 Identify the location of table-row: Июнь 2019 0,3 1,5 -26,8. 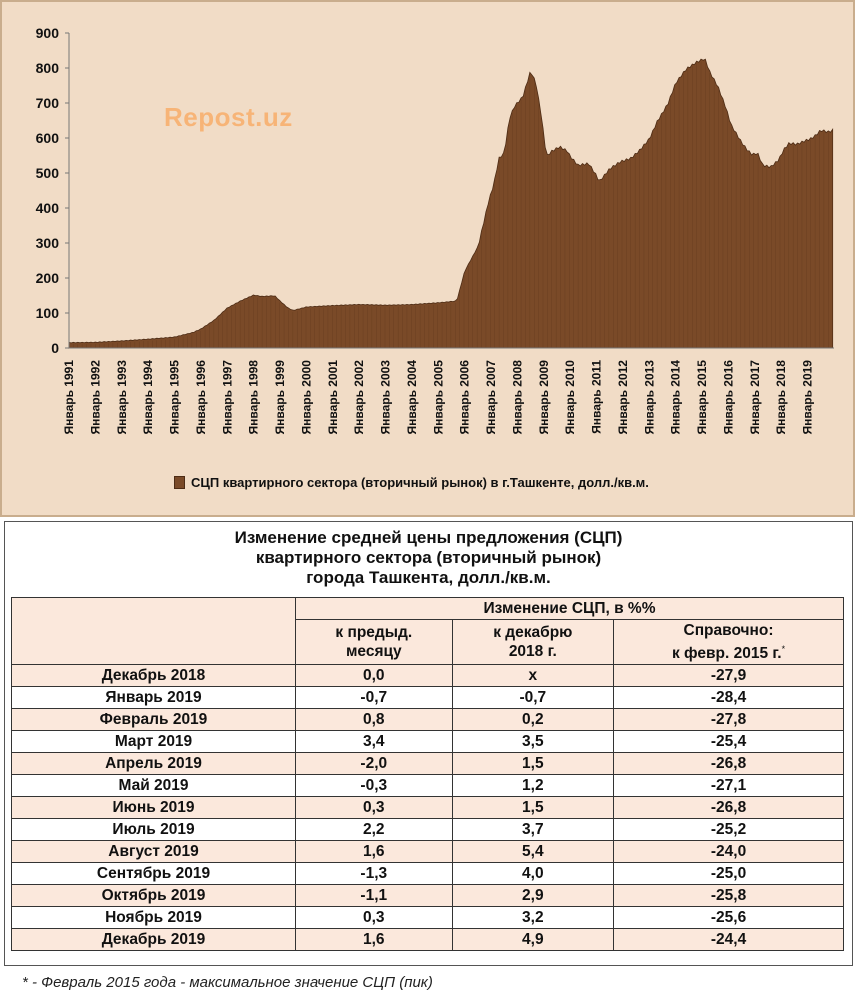
(427, 807).